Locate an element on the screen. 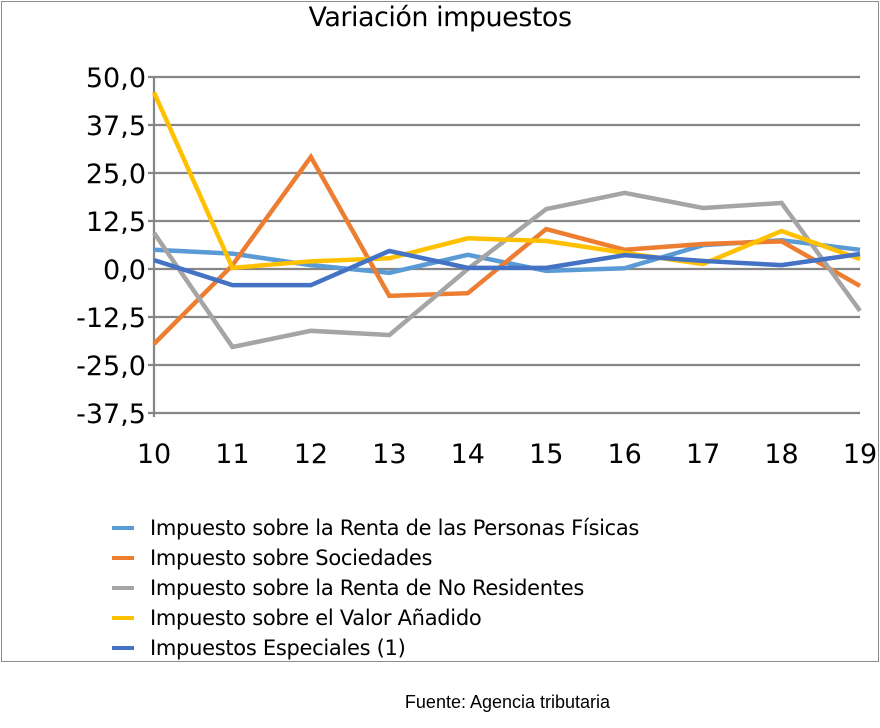 The image size is (880, 728). legend-item: Impuesto sobre el Valor Añadido is located at coordinates (375, 618).